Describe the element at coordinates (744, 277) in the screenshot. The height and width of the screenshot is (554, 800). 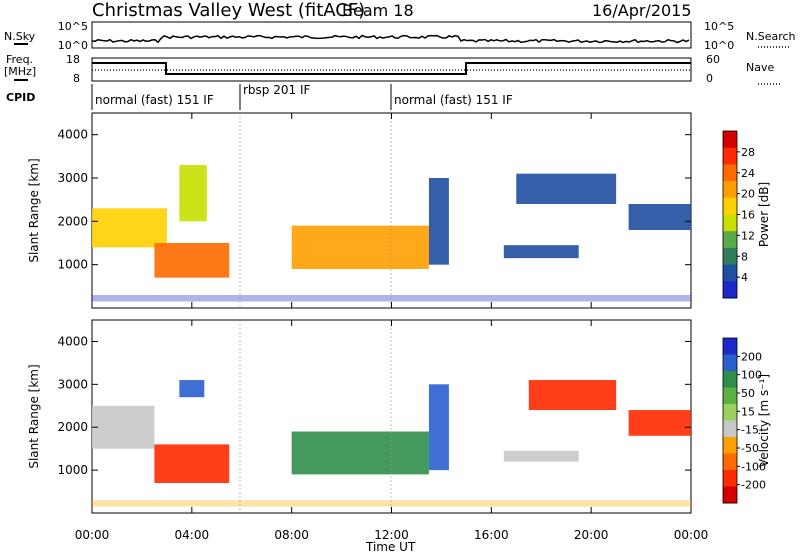
I see `colorbar-tick-label: 4` at that location.